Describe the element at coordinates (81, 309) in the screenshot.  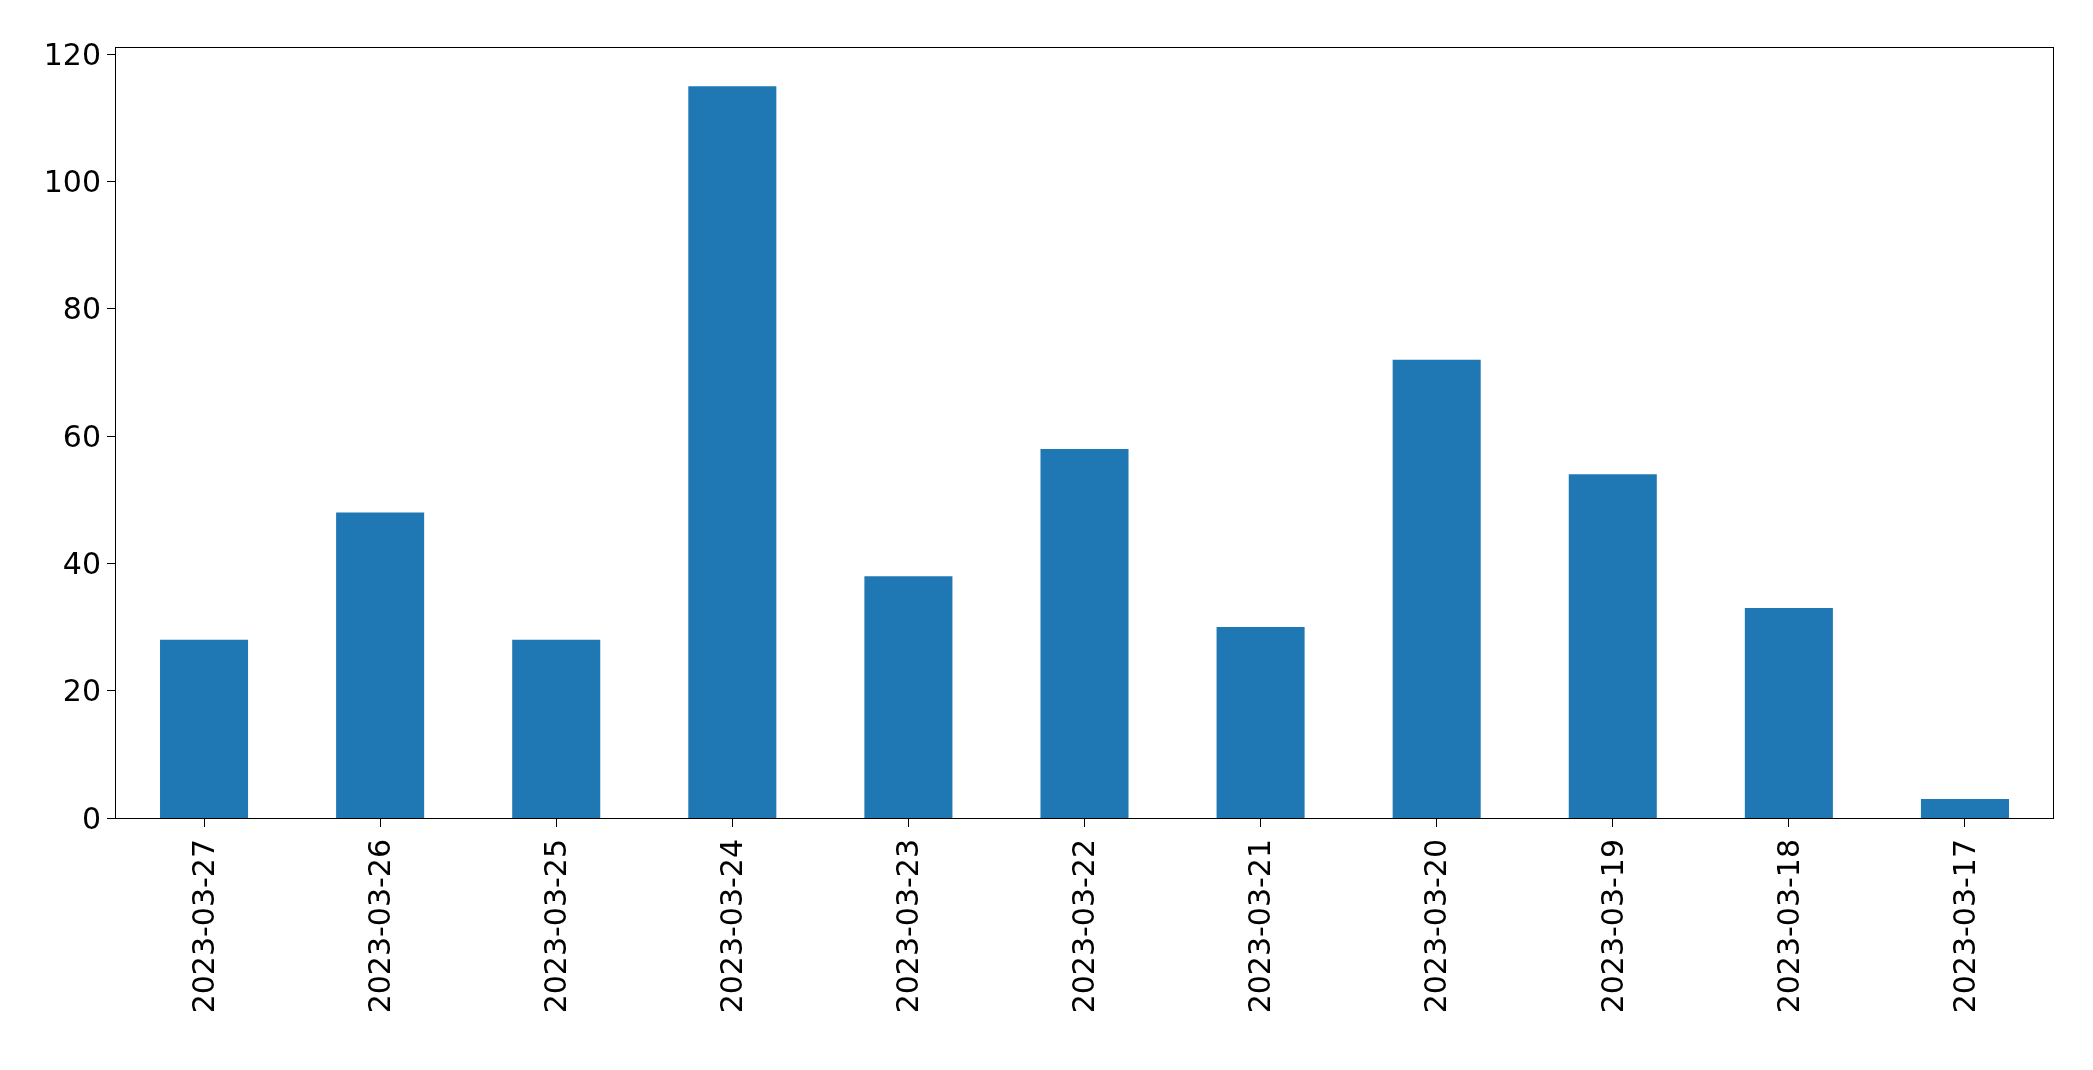
I see `y-tick-label: 80` at that location.